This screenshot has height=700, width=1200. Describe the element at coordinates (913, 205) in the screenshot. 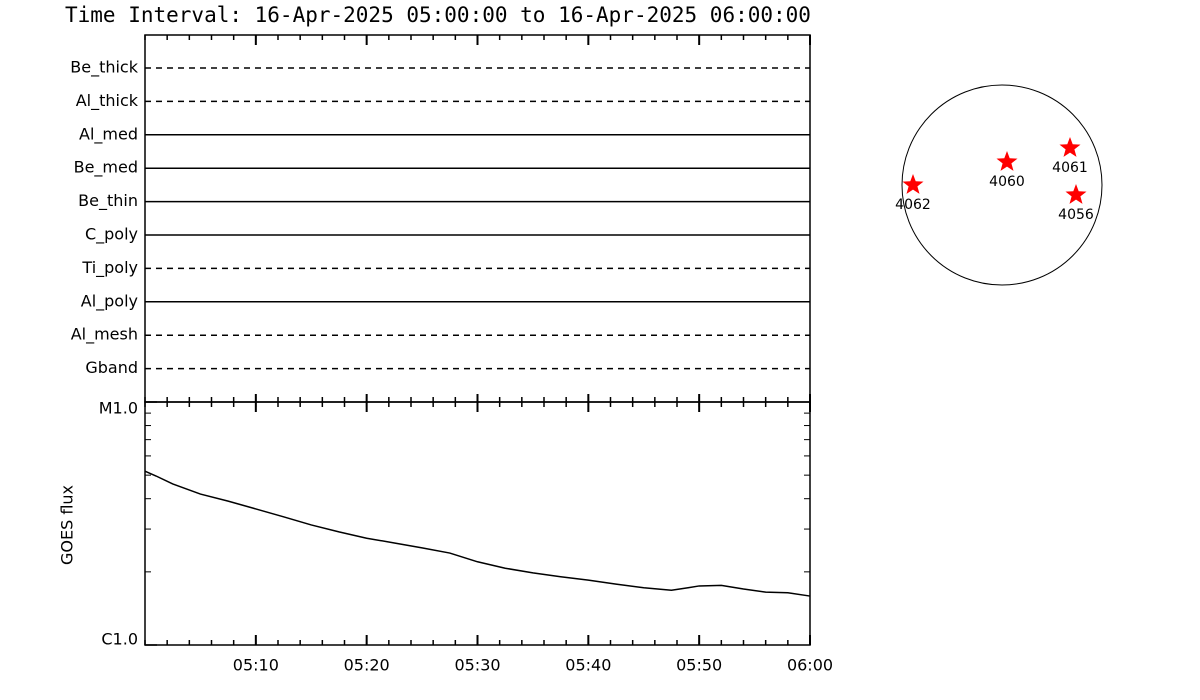

I see `region-label: 4062` at that location.